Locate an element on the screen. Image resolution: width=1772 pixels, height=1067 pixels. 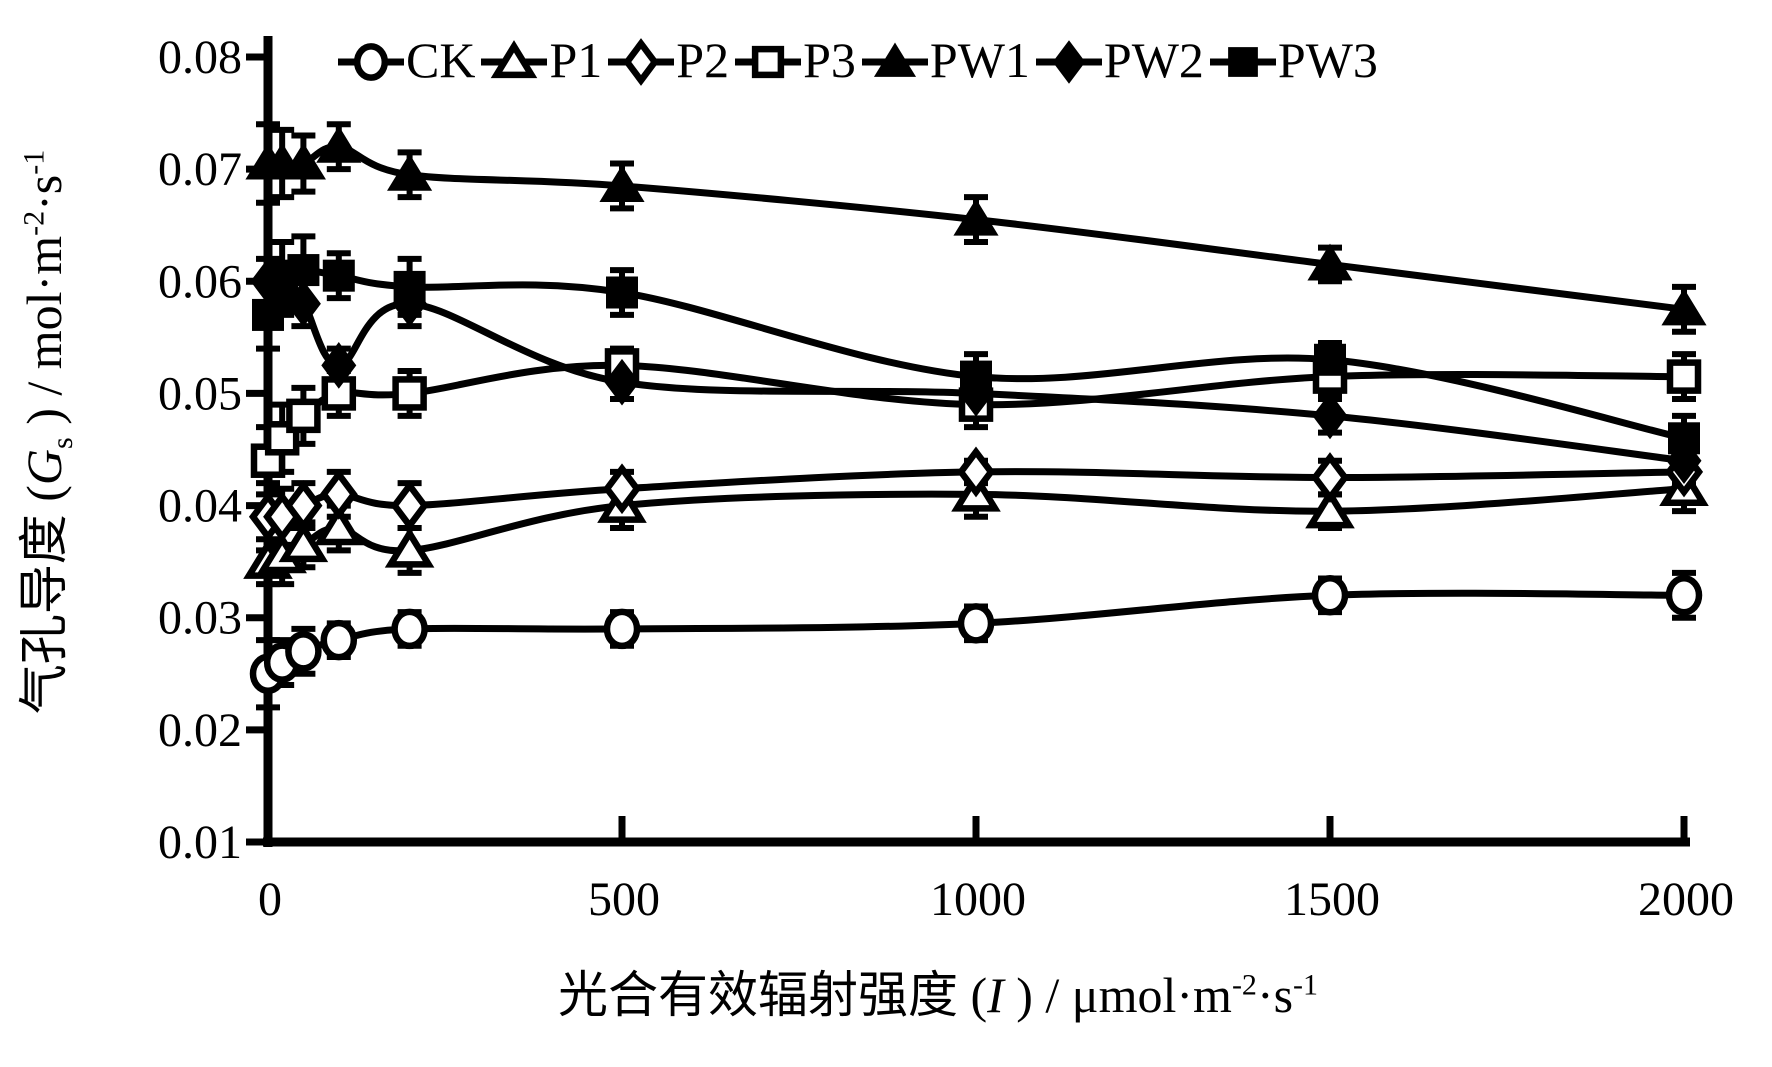
triangle-solid-marker-icon is located at coordinates (894, 59).